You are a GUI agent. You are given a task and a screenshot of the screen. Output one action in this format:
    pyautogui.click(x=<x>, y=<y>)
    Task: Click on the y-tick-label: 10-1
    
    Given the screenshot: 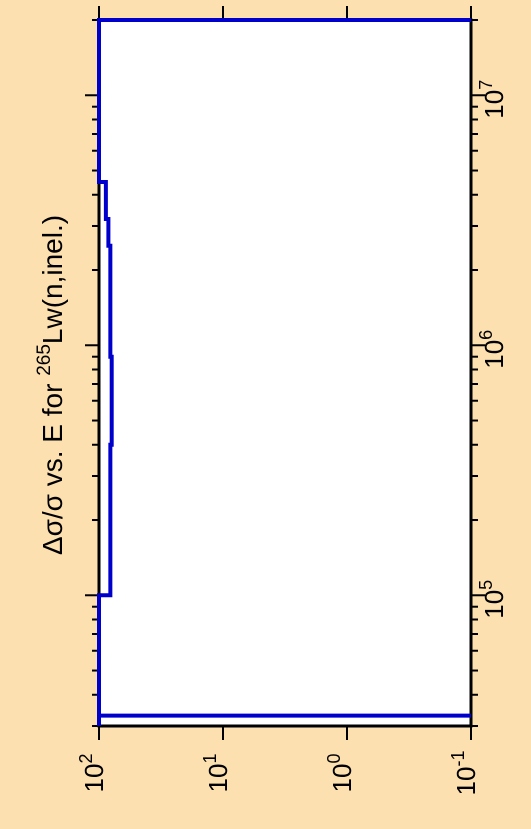 What is the action you would take?
    pyautogui.click(x=464, y=773)
    